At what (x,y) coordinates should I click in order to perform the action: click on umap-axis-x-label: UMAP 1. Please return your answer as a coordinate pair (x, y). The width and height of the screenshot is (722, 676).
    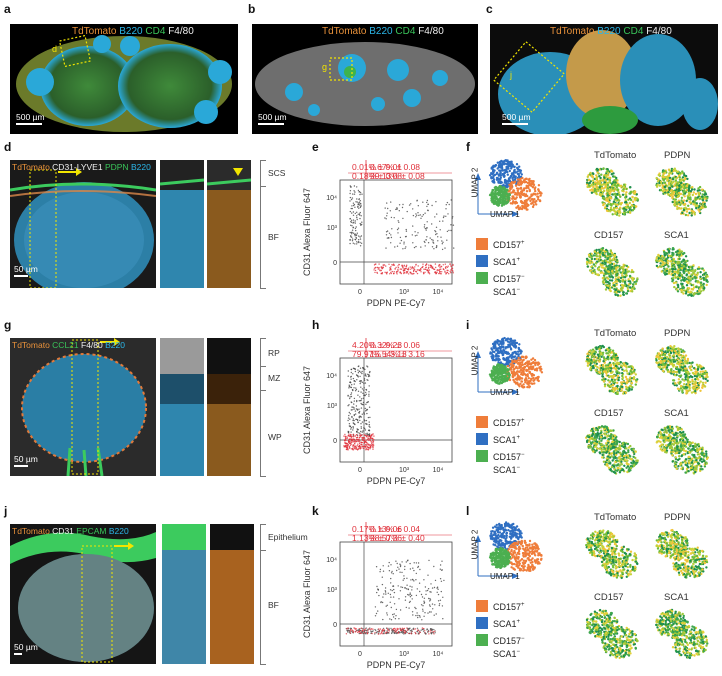
    Looking at the image, I should click on (505, 392).